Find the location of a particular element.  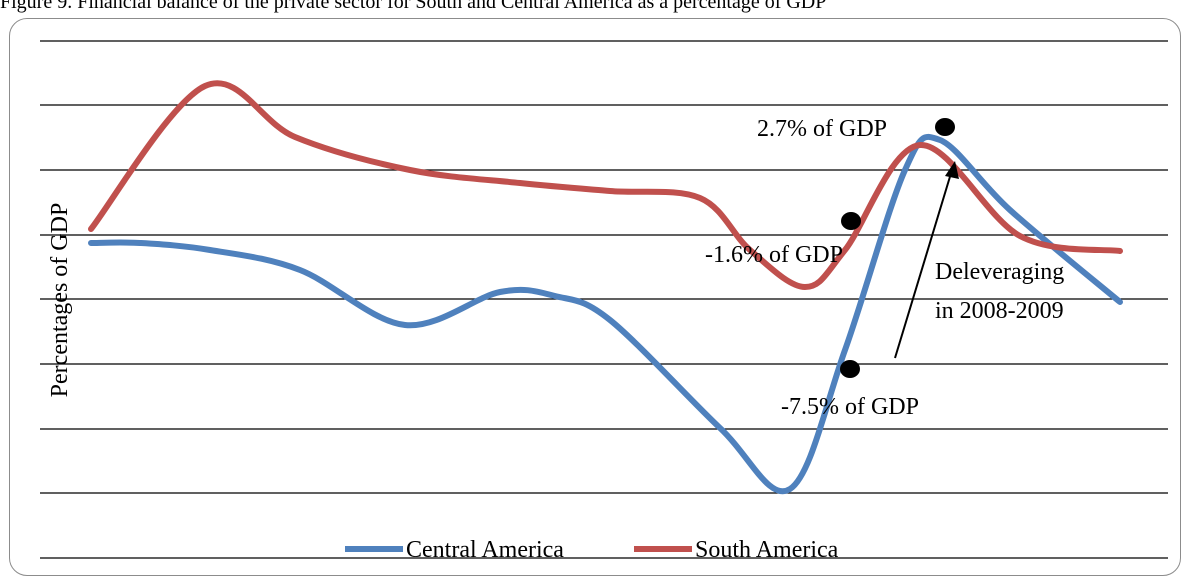

deleveraging-arrowhead is located at coordinates (952, 170).